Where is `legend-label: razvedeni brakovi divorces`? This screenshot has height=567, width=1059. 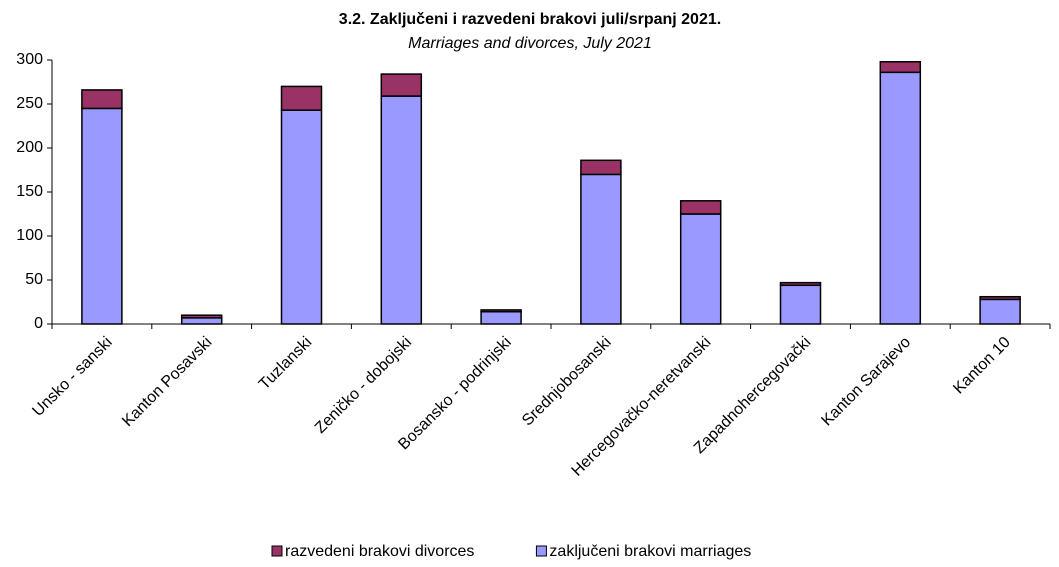
legend-label: razvedeni brakovi divorces is located at coordinates (379, 551).